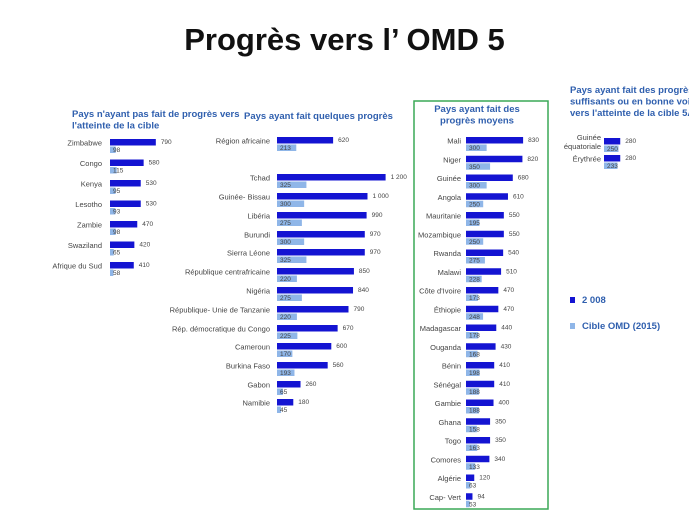 This screenshot has width=689, height=517. I want to click on legend-item-1: 2 008, so click(588, 300).